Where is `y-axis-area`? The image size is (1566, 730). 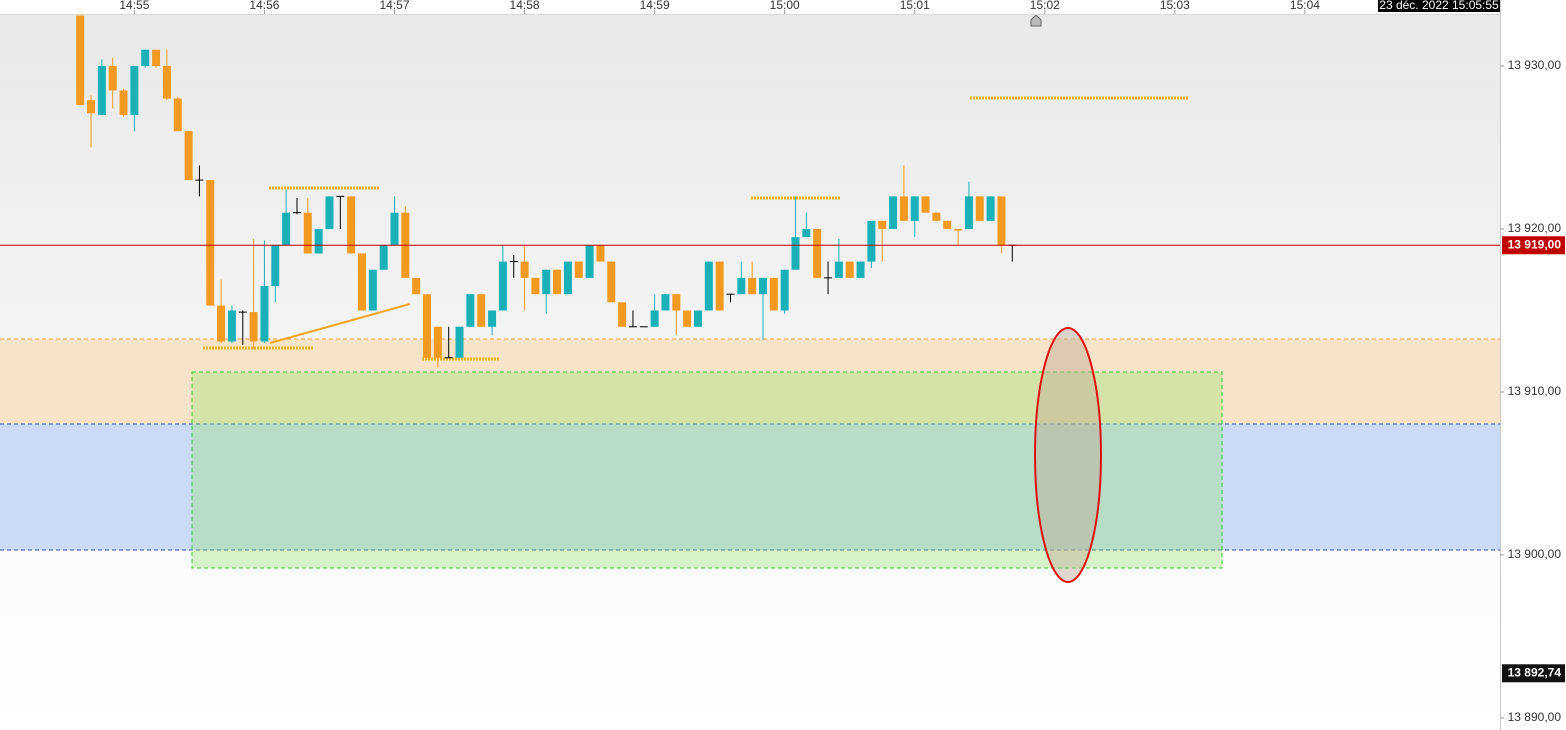 y-axis-area is located at coordinates (1533, 365).